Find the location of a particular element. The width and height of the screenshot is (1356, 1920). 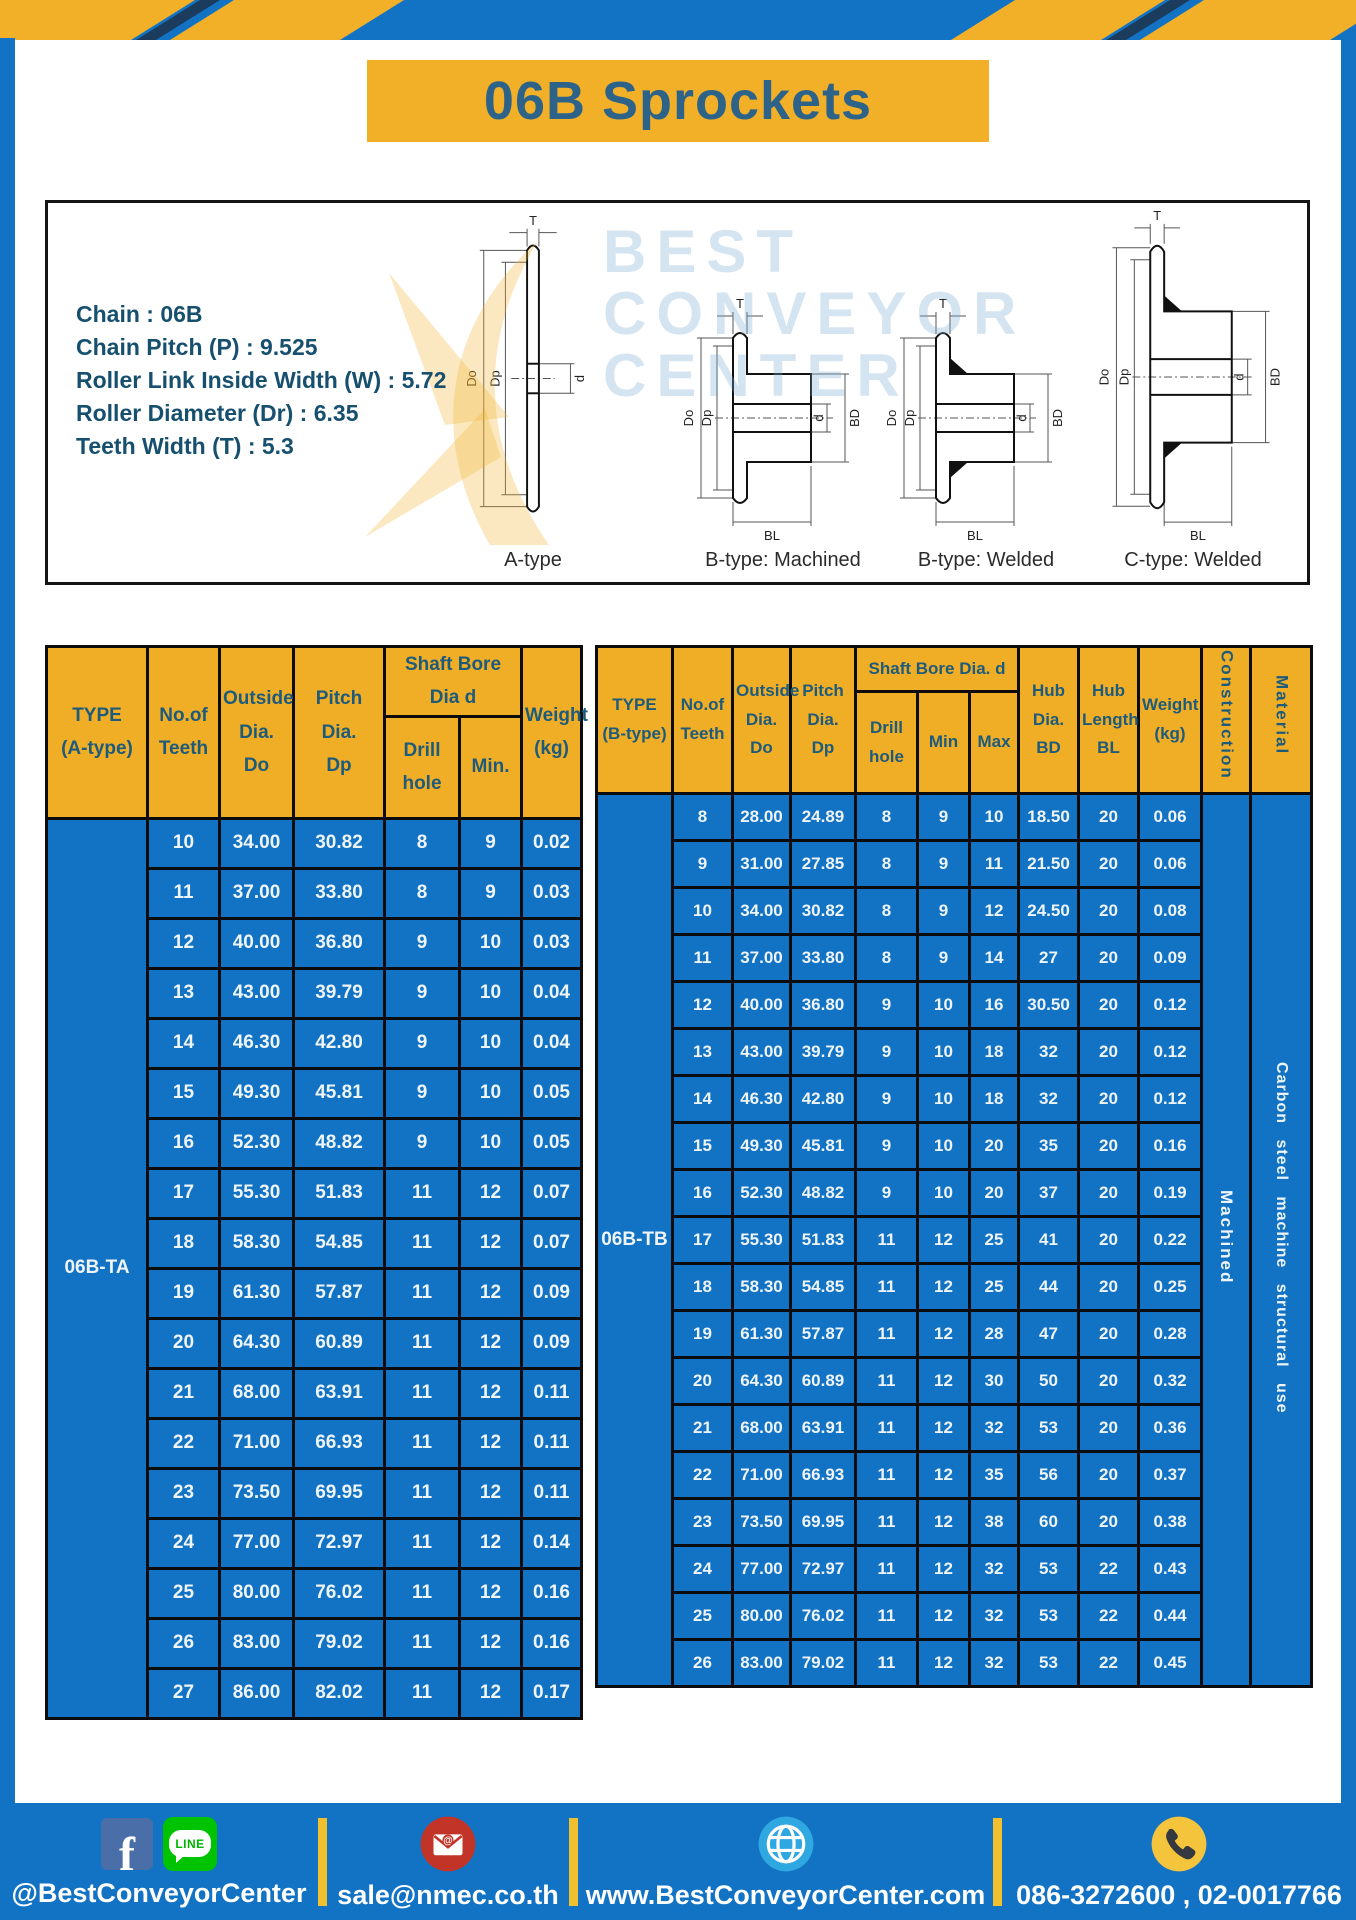

table-cell: 26 is located at coordinates (702, 1663).